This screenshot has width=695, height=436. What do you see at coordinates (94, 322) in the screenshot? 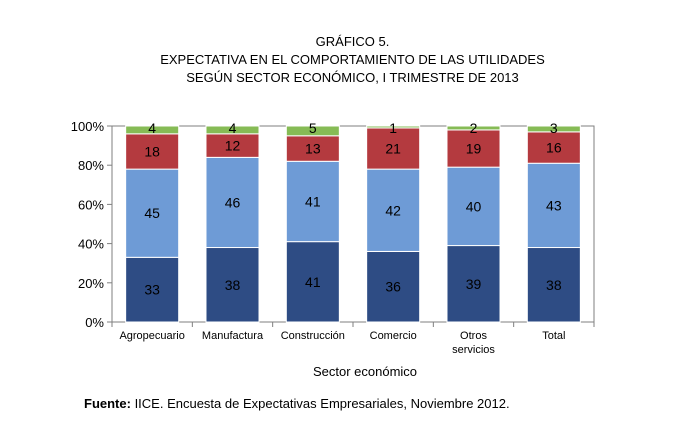
I see `y-tick-label: 0%` at bounding box center [94, 322].